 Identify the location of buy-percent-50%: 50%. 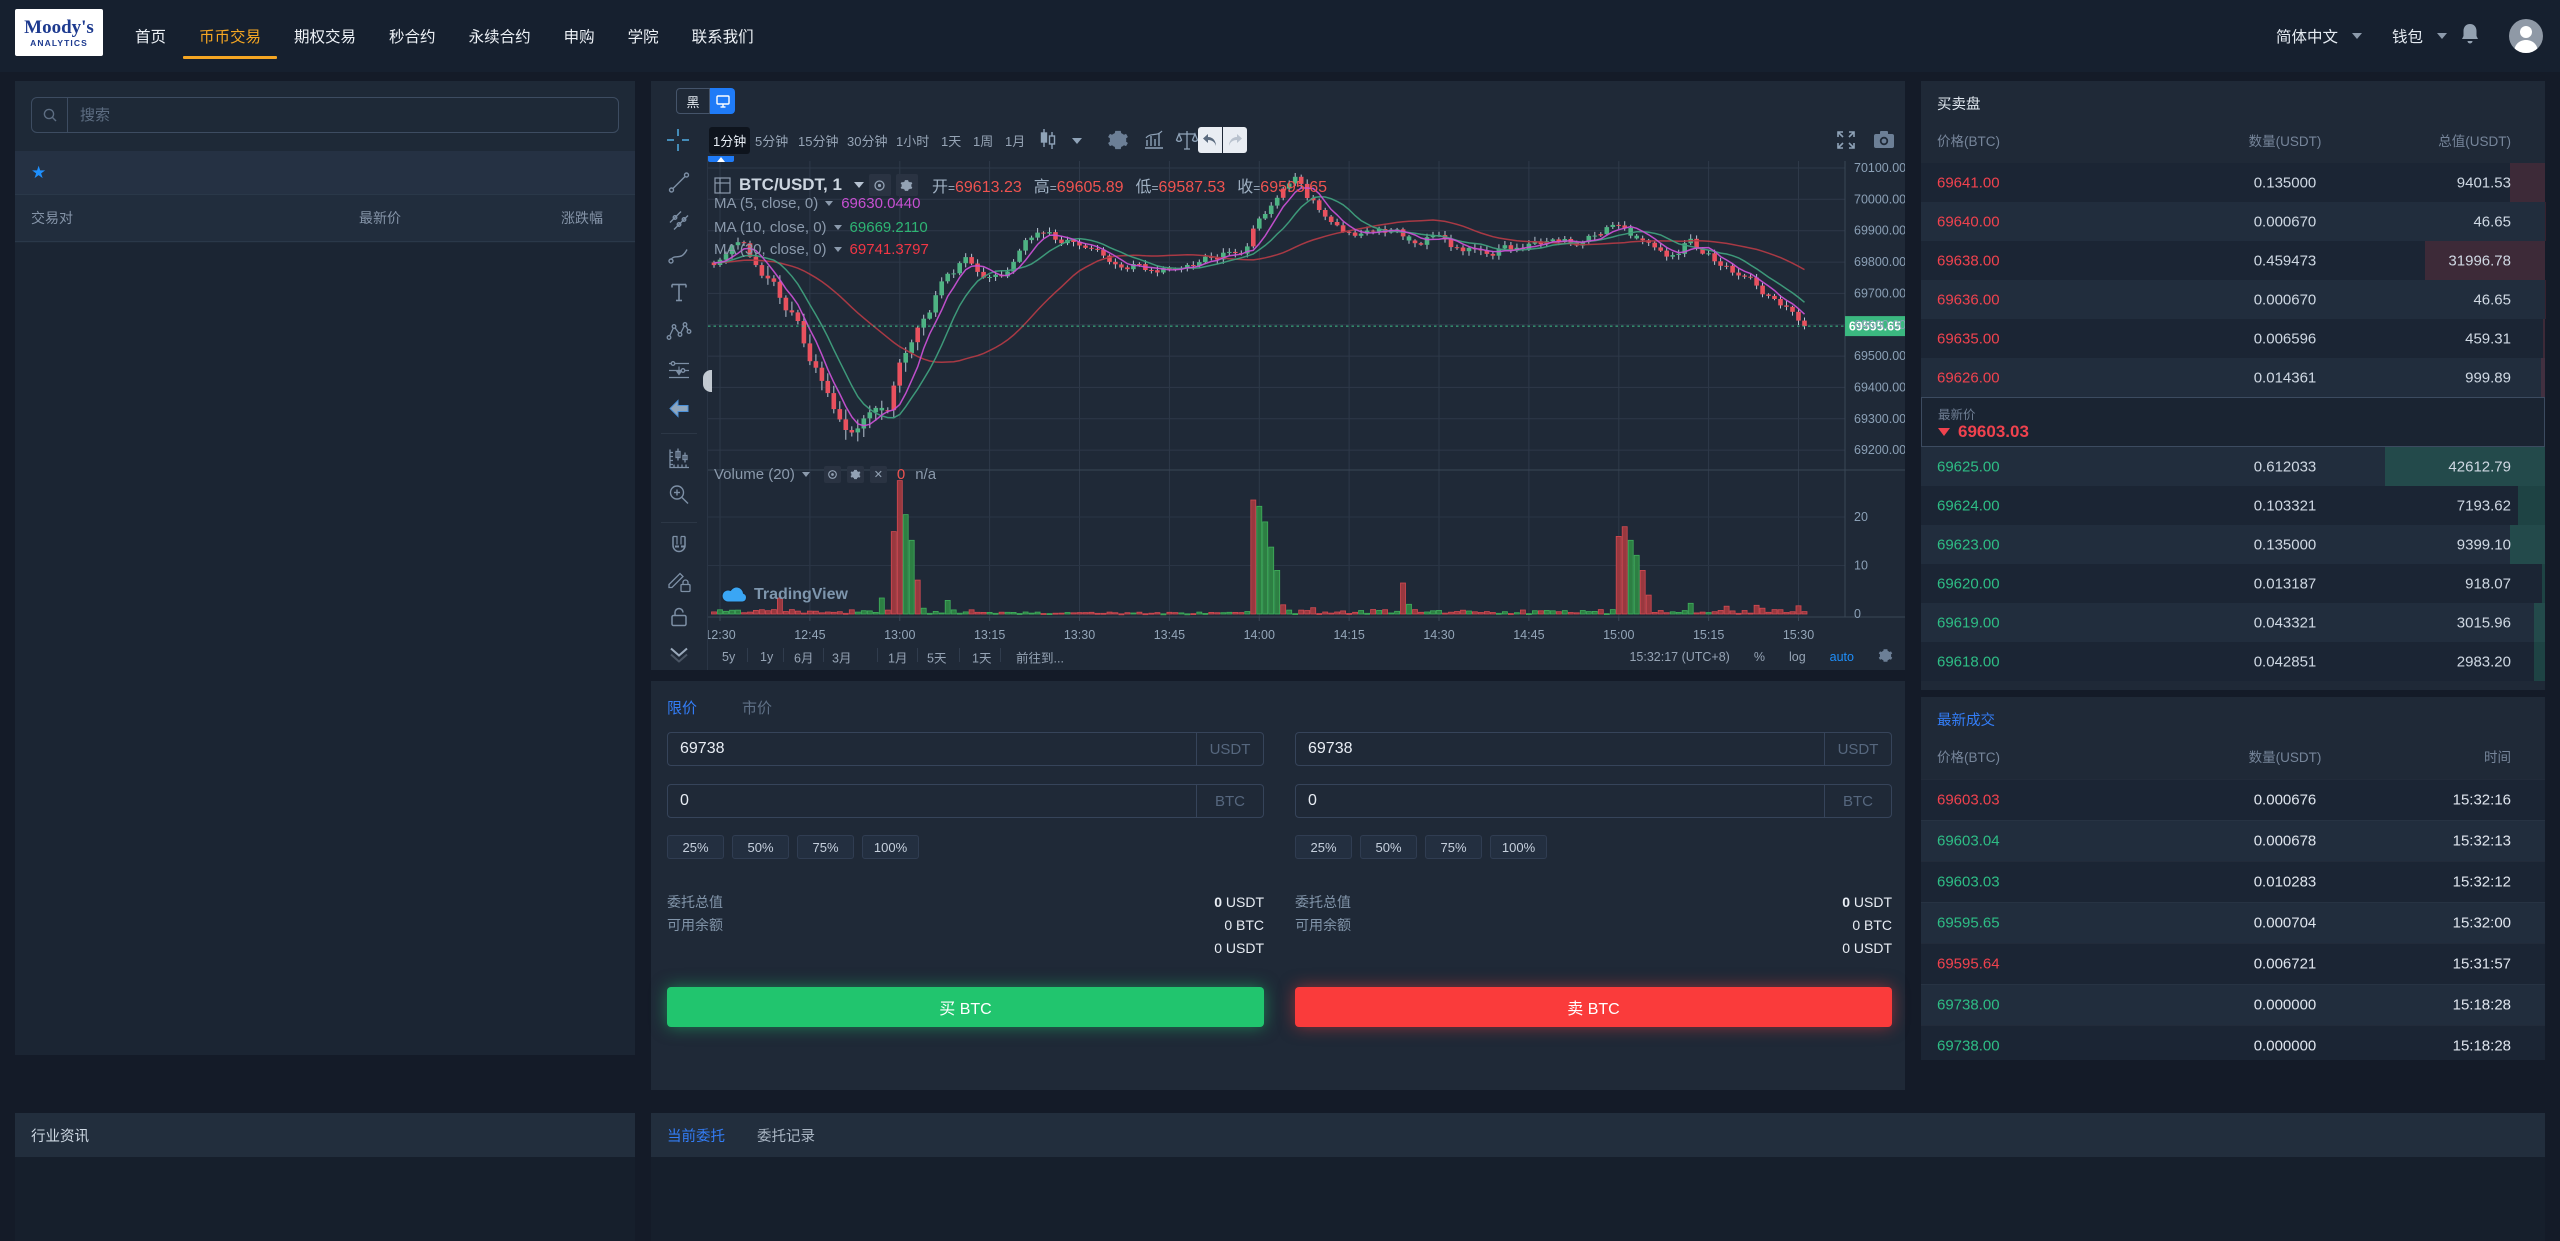
(760, 847).